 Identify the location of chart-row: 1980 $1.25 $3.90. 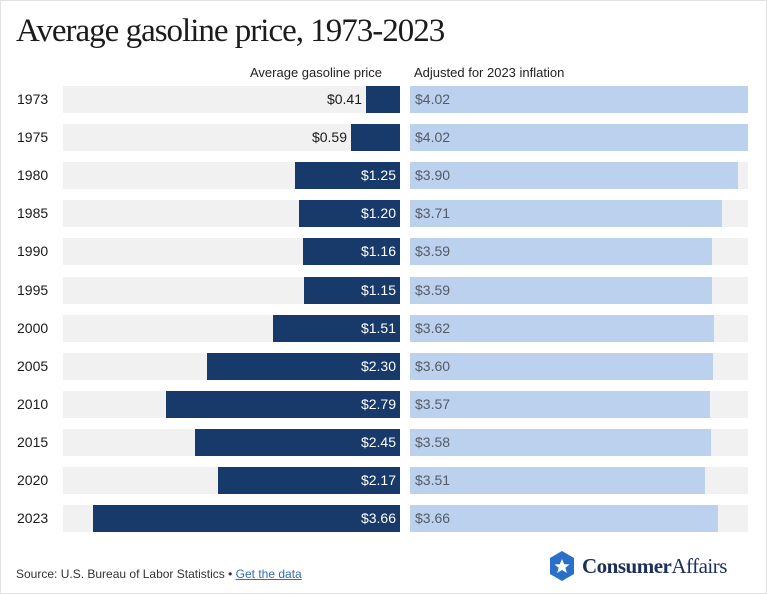
(383, 175).